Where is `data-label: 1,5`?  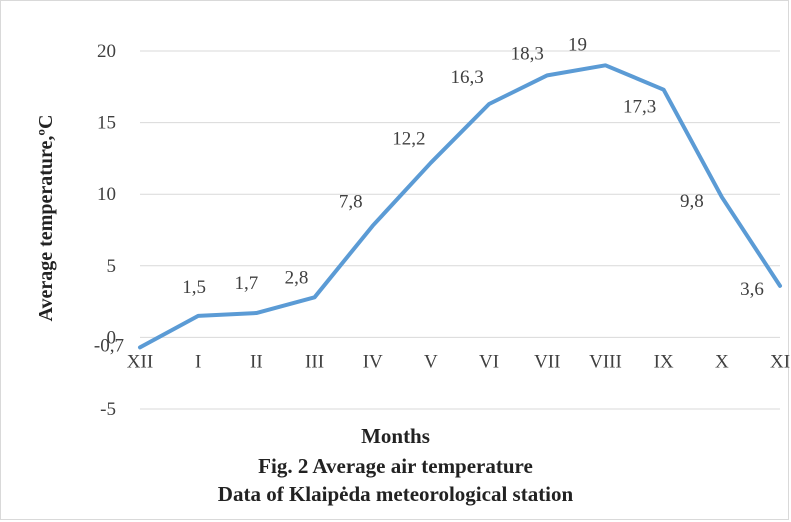
data-label: 1,5 is located at coordinates (194, 287).